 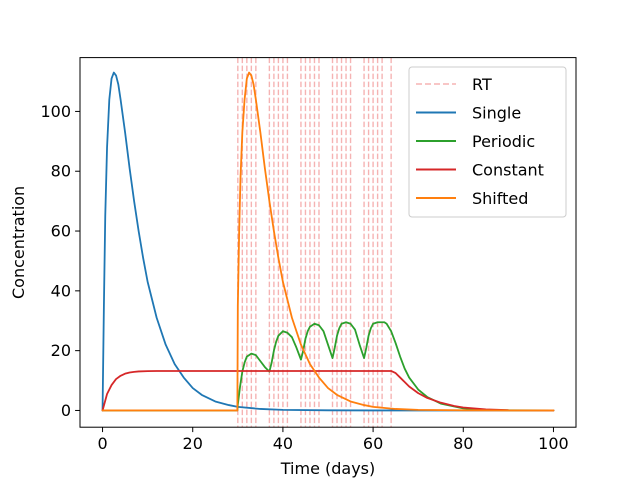 What do you see at coordinates (503, 141) in the screenshot?
I see `legend-label-periodic: Periodic` at bounding box center [503, 141].